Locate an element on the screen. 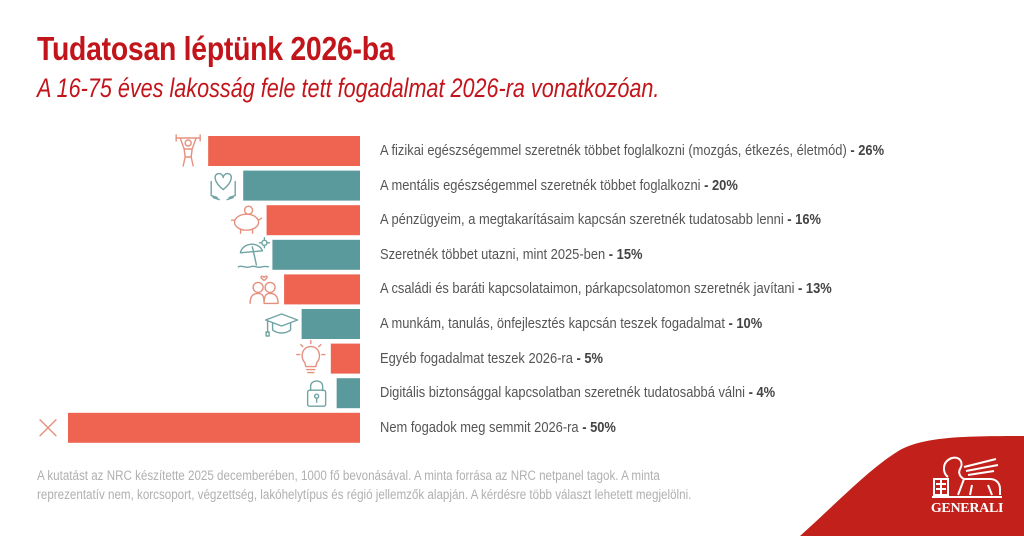  lion-icon is located at coordinates (967, 477).